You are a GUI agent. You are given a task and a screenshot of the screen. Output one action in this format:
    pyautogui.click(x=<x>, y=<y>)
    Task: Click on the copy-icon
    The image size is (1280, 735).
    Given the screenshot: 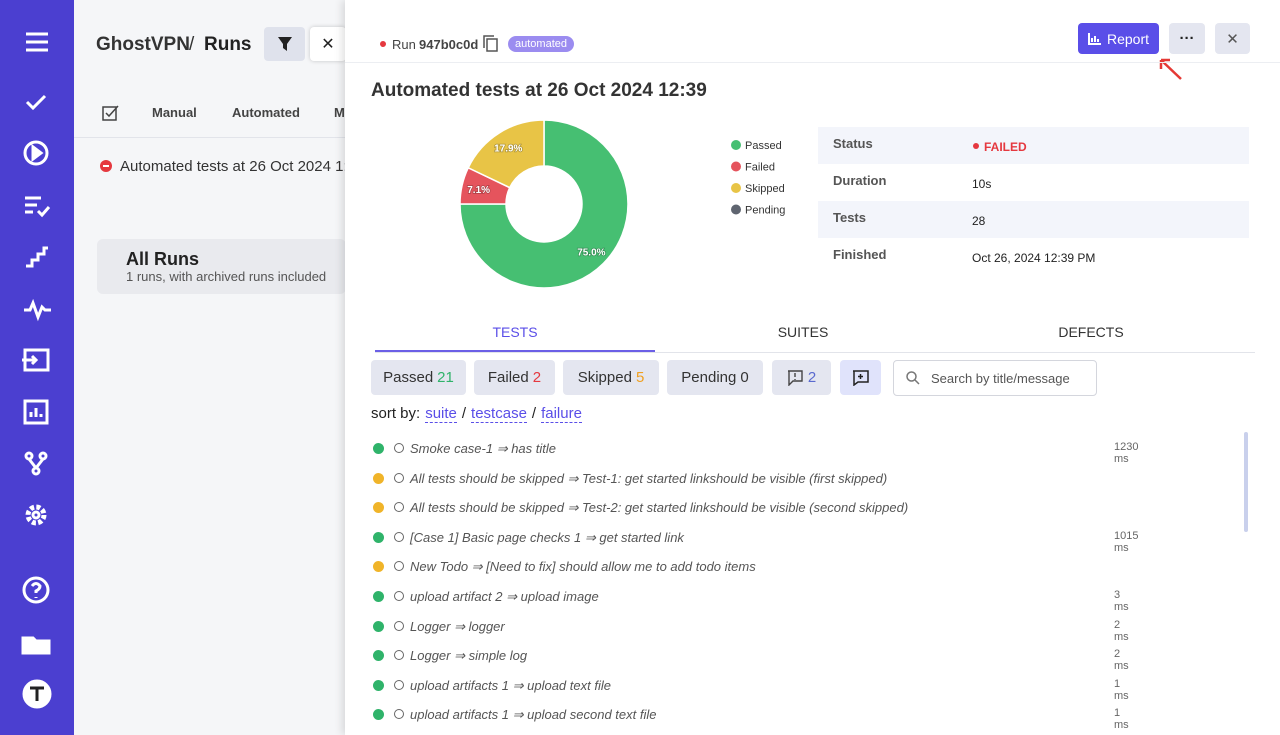 What is the action you would take?
    pyautogui.click(x=491, y=44)
    